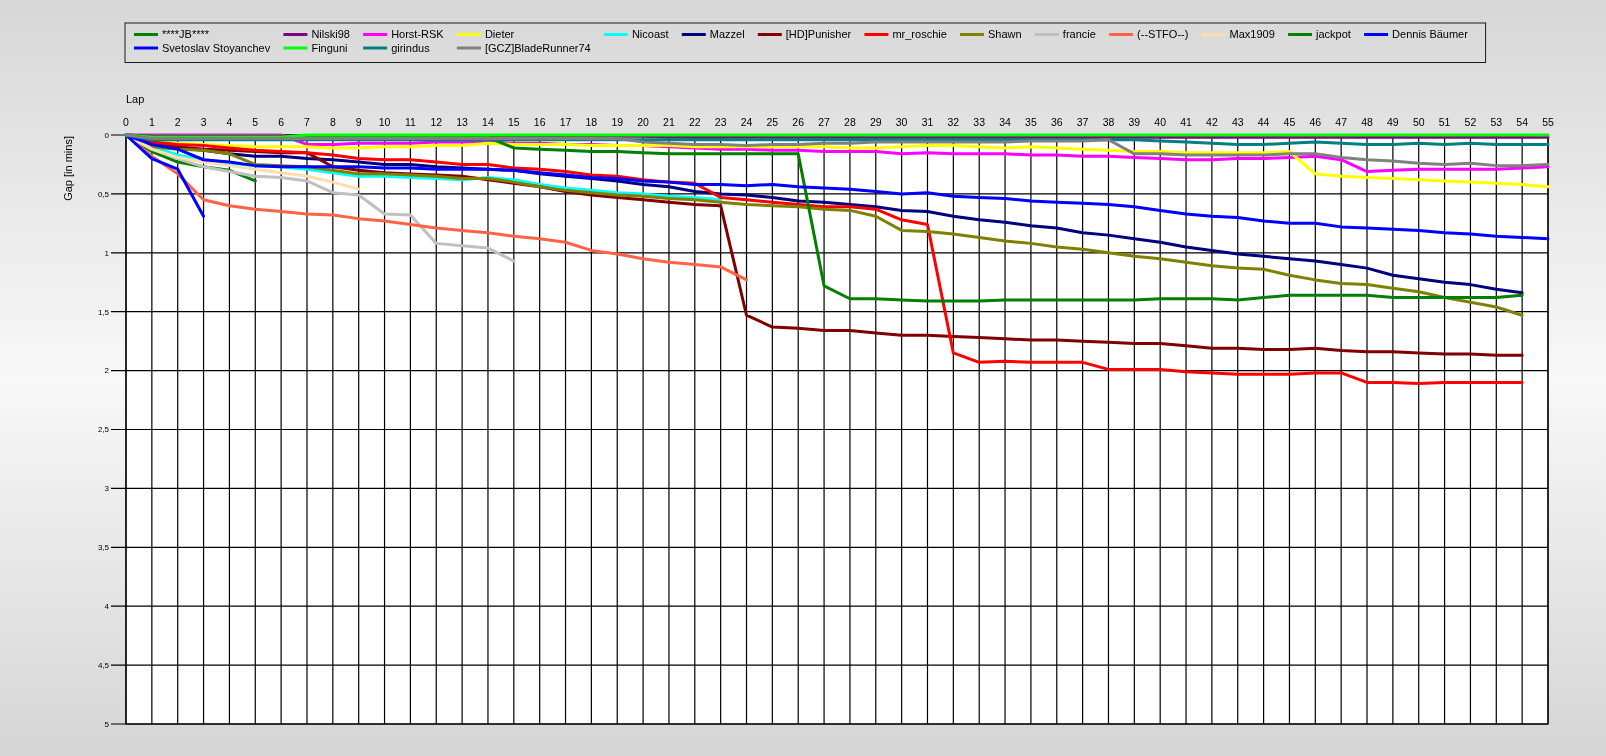 This screenshot has height=756, width=1606. Describe the element at coordinates (358, 121) in the screenshot. I see `x-tick-label: 9` at that location.